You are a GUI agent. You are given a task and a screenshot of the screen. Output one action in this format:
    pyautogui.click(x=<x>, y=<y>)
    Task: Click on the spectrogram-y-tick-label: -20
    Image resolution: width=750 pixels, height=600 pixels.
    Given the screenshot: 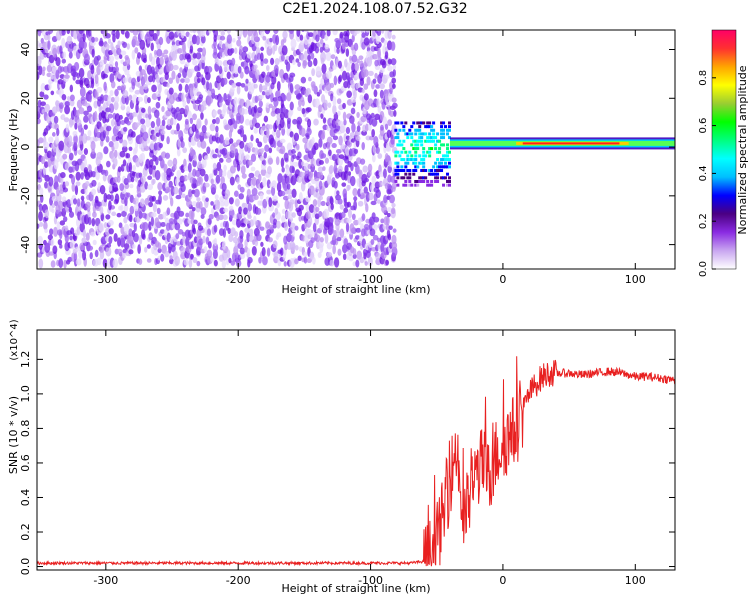 What is the action you would take?
    pyautogui.click(x=25, y=196)
    